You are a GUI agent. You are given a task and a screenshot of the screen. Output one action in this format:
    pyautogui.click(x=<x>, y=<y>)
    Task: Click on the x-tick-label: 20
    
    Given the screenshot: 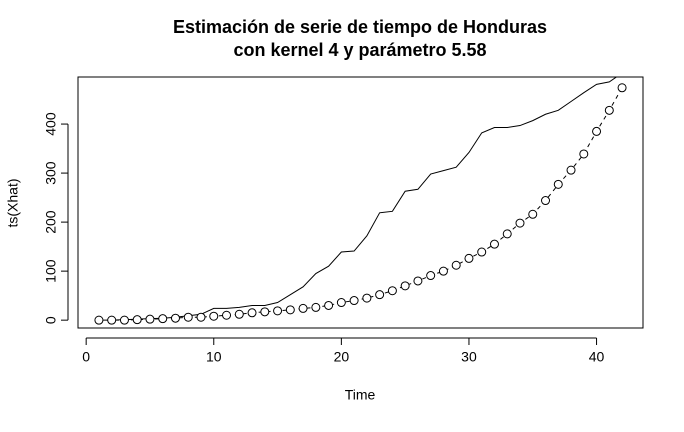 What is the action you would take?
    pyautogui.click(x=342, y=357)
    